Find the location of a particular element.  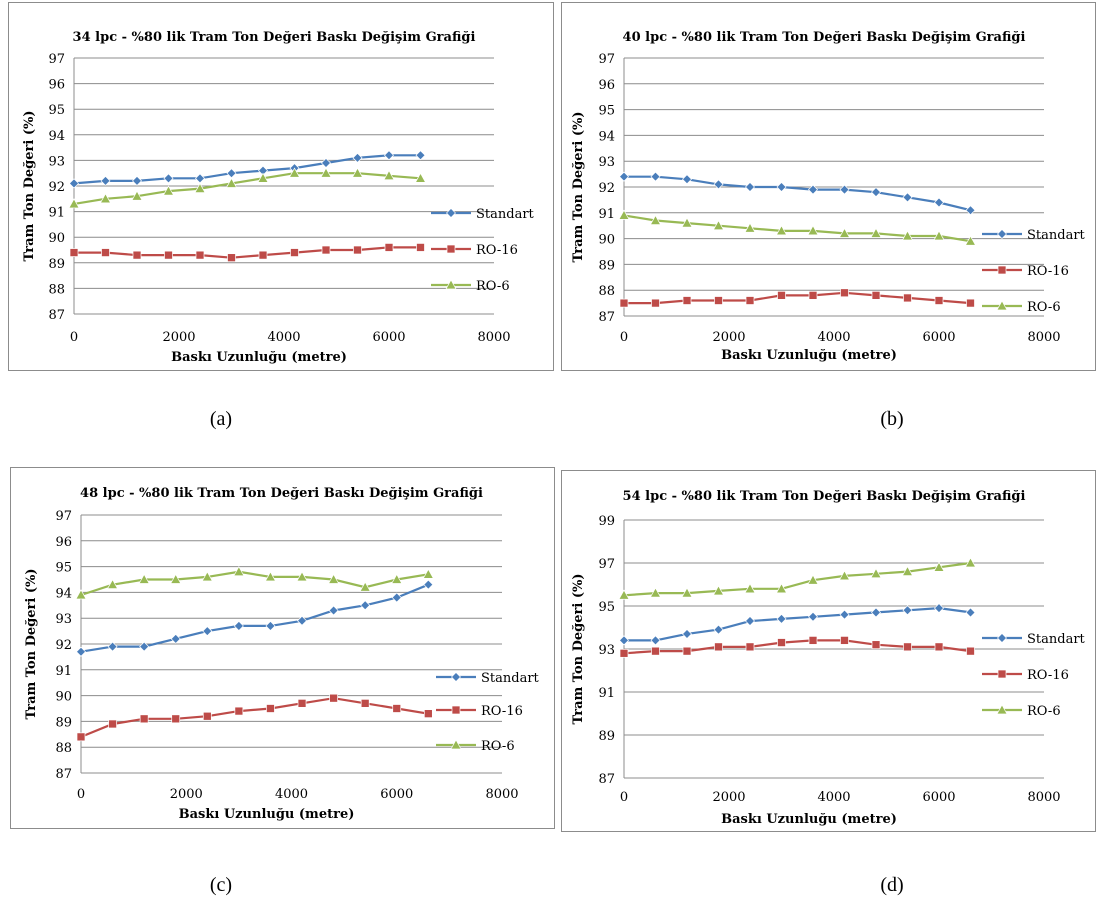

legend-item: RO-6 is located at coordinates (475, 746).